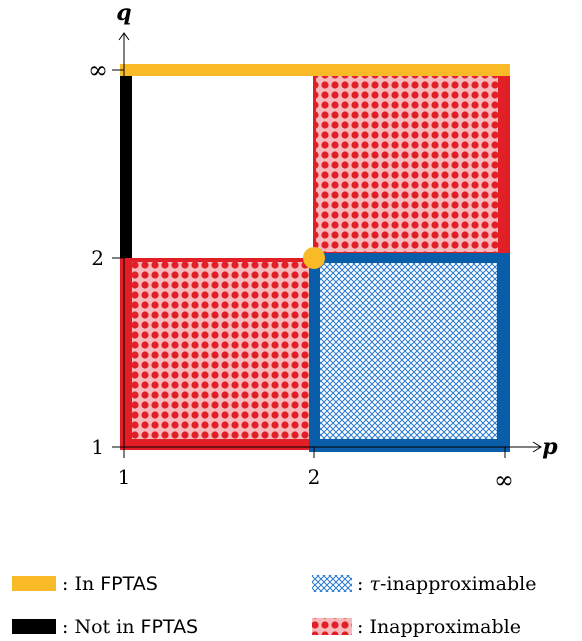  Describe the element at coordinates (123, 13) in the screenshot. I see `y-axis-label: q` at that location.